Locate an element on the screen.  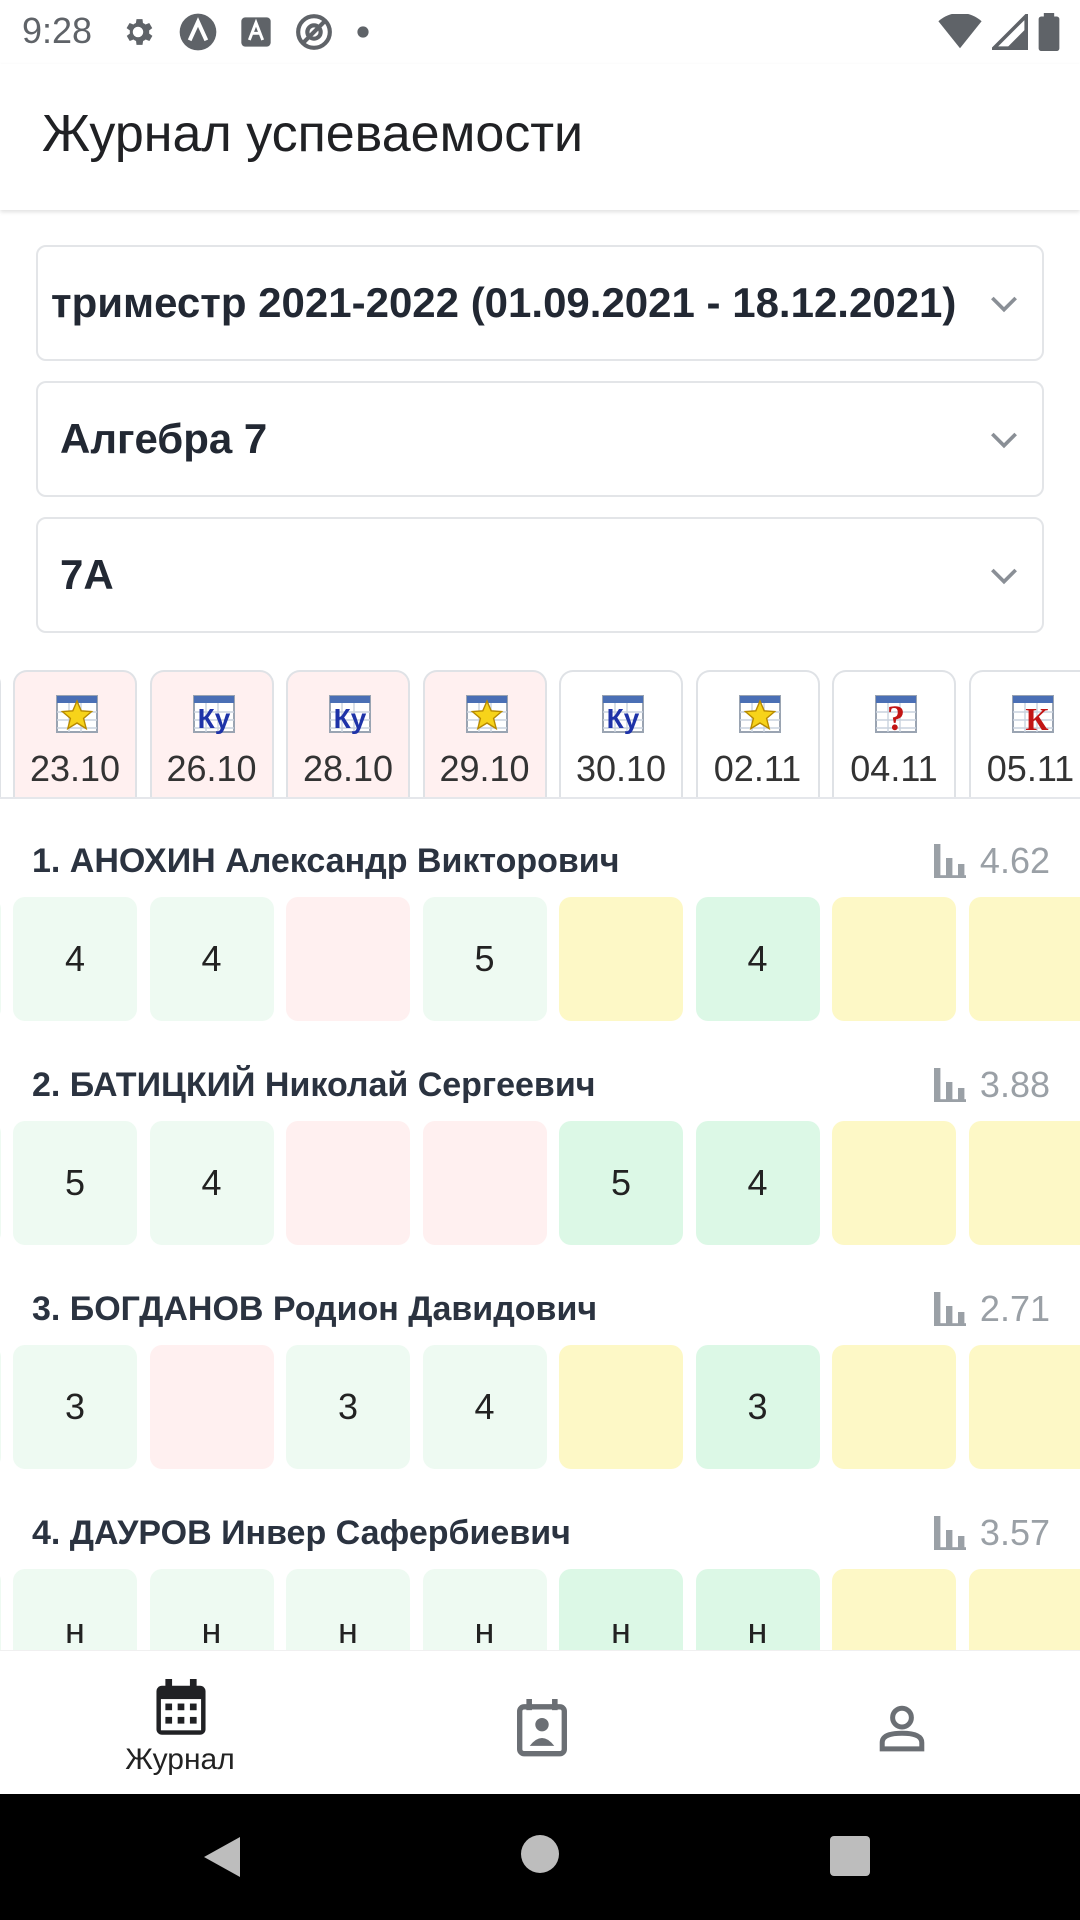
gear-icon is located at coordinates (139, 32).